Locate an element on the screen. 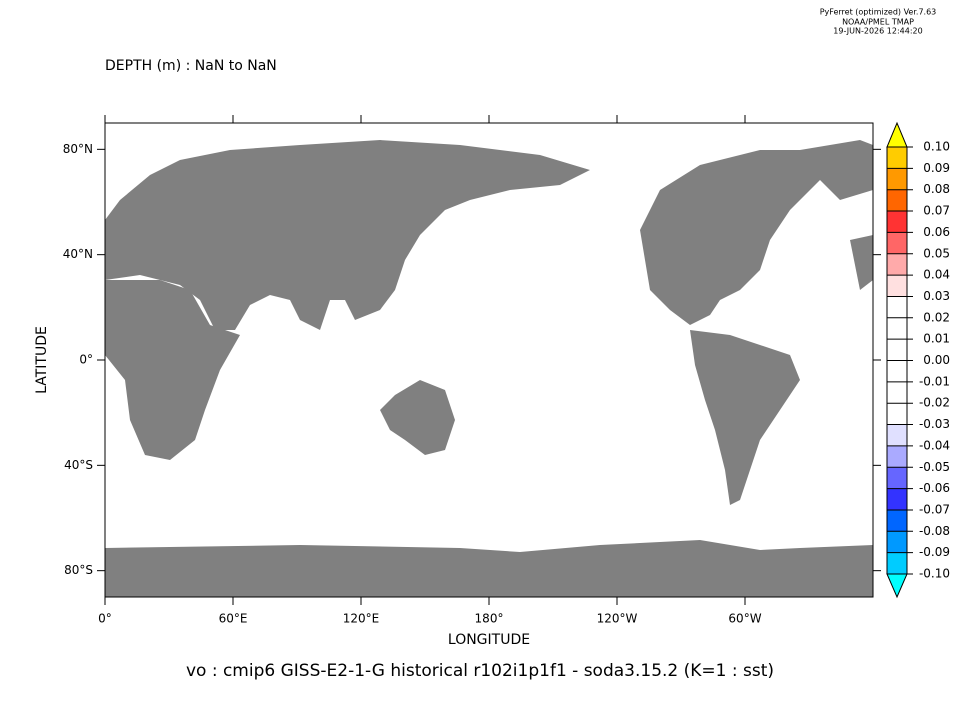 The width and height of the screenshot is (961, 720). colorbar-label: -0.02 is located at coordinates (934, 403).